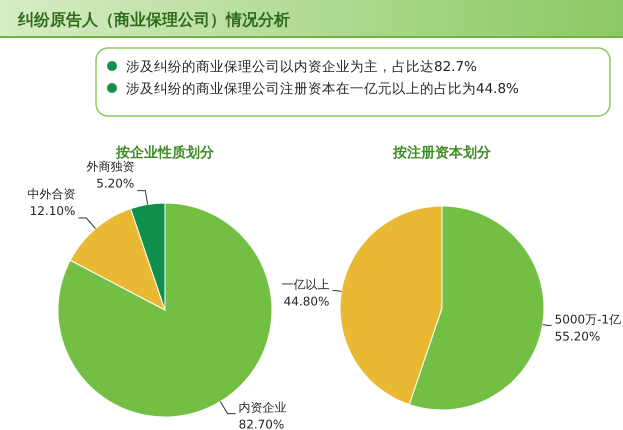  Describe the element at coordinates (588, 319) in the screenshot. I see `slice-label: 5000万-1亿` at that location.